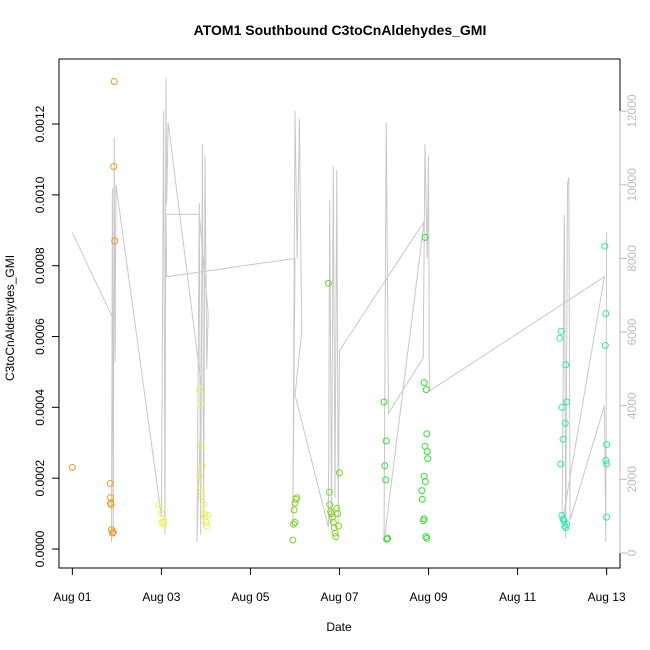 The height and width of the screenshot is (650, 650). I want to click on secondary-y-axis: 0 2000 4000 6000 8000 10000 12000, so click(629, 325).